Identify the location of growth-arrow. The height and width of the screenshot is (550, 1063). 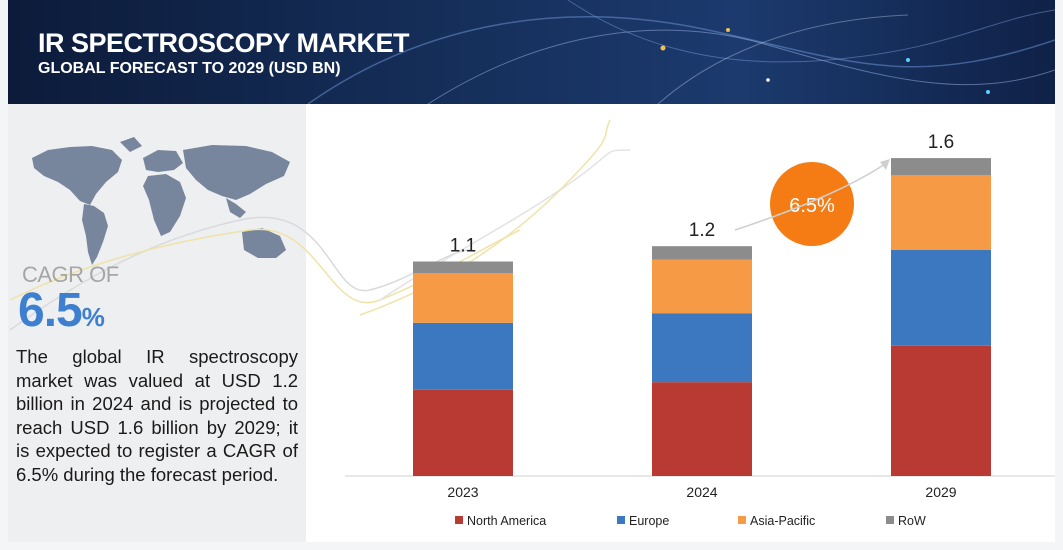
(811, 196).